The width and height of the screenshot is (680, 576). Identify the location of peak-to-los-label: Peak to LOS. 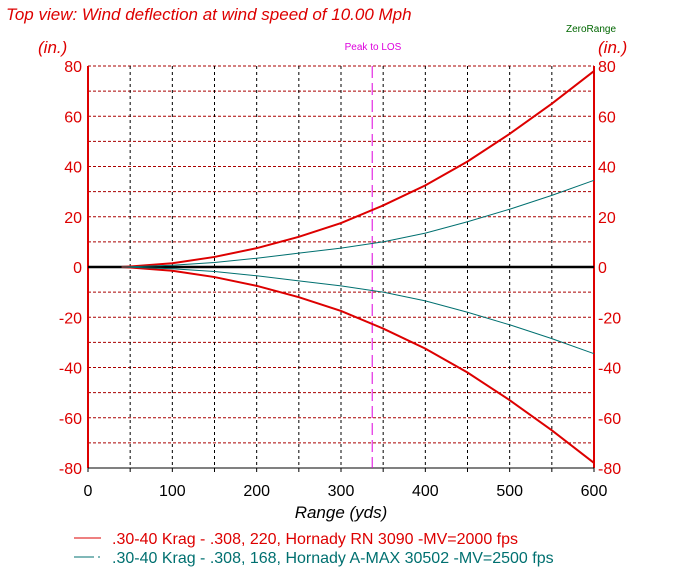
(373, 47).